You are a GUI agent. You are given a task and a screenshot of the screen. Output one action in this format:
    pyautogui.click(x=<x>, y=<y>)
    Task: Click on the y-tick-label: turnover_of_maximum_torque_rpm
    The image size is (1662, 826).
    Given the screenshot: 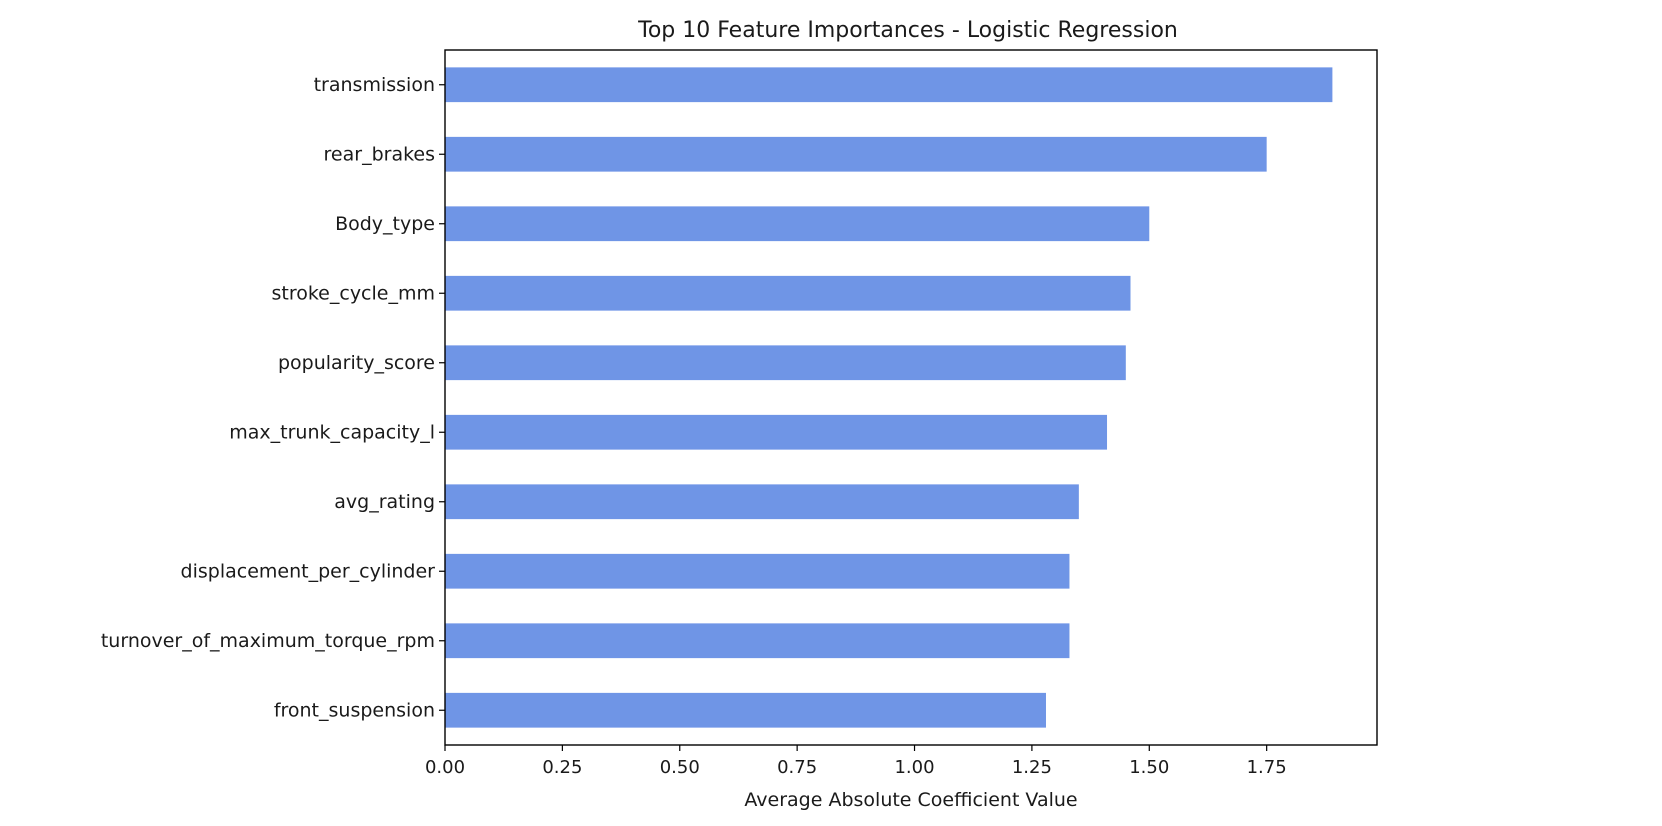 What is the action you would take?
    pyautogui.click(x=268, y=641)
    